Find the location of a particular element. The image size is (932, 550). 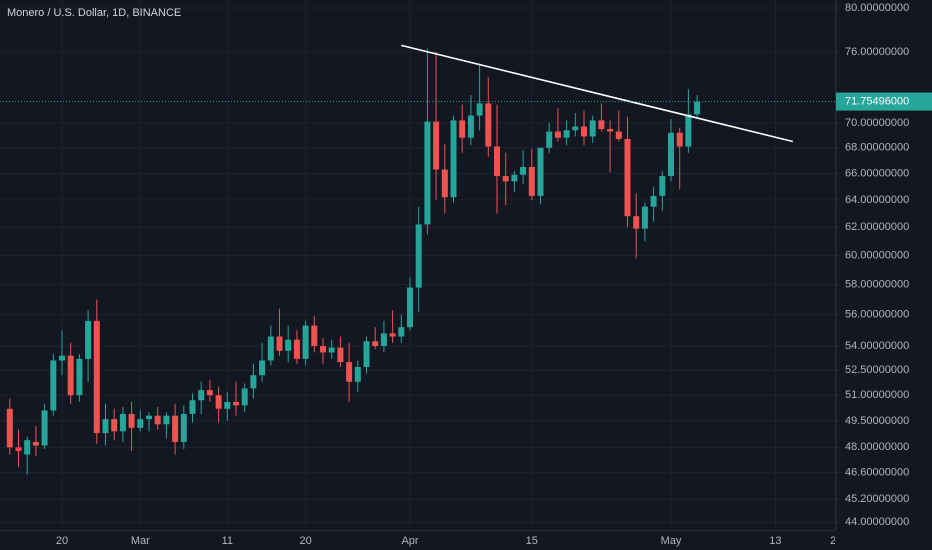

y-tick-label: 49.50000000 is located at coordinates (877, 421).